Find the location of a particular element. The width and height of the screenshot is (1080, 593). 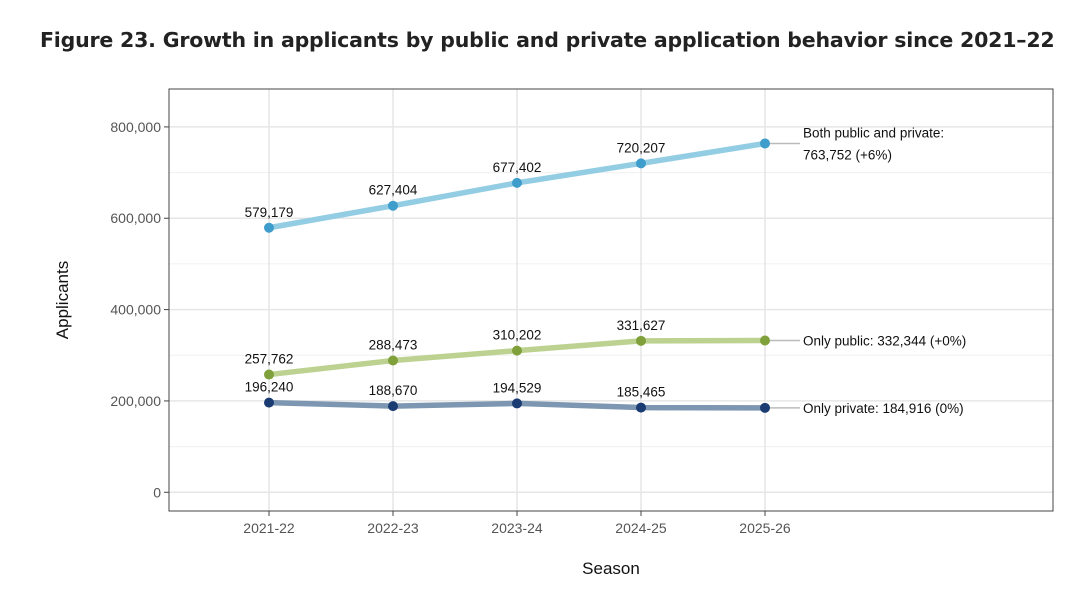

y-tick-label: 200,000 is located at coordinates (135, 401).